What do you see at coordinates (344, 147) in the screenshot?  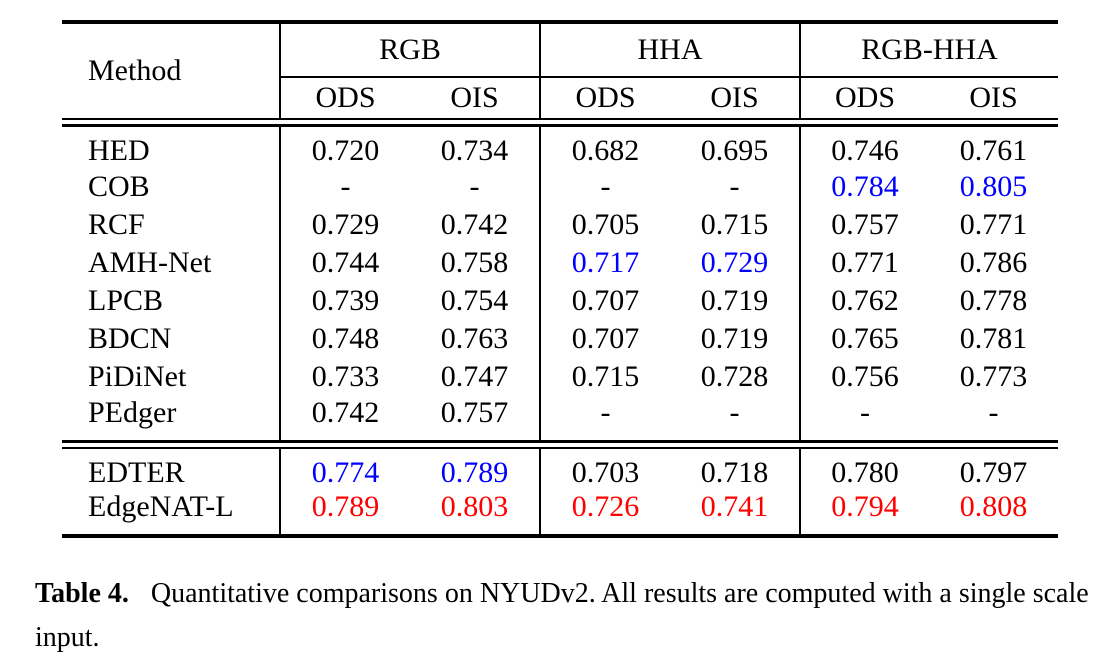 I see `value-cell: 0.720` at bounding box center [344, 147].